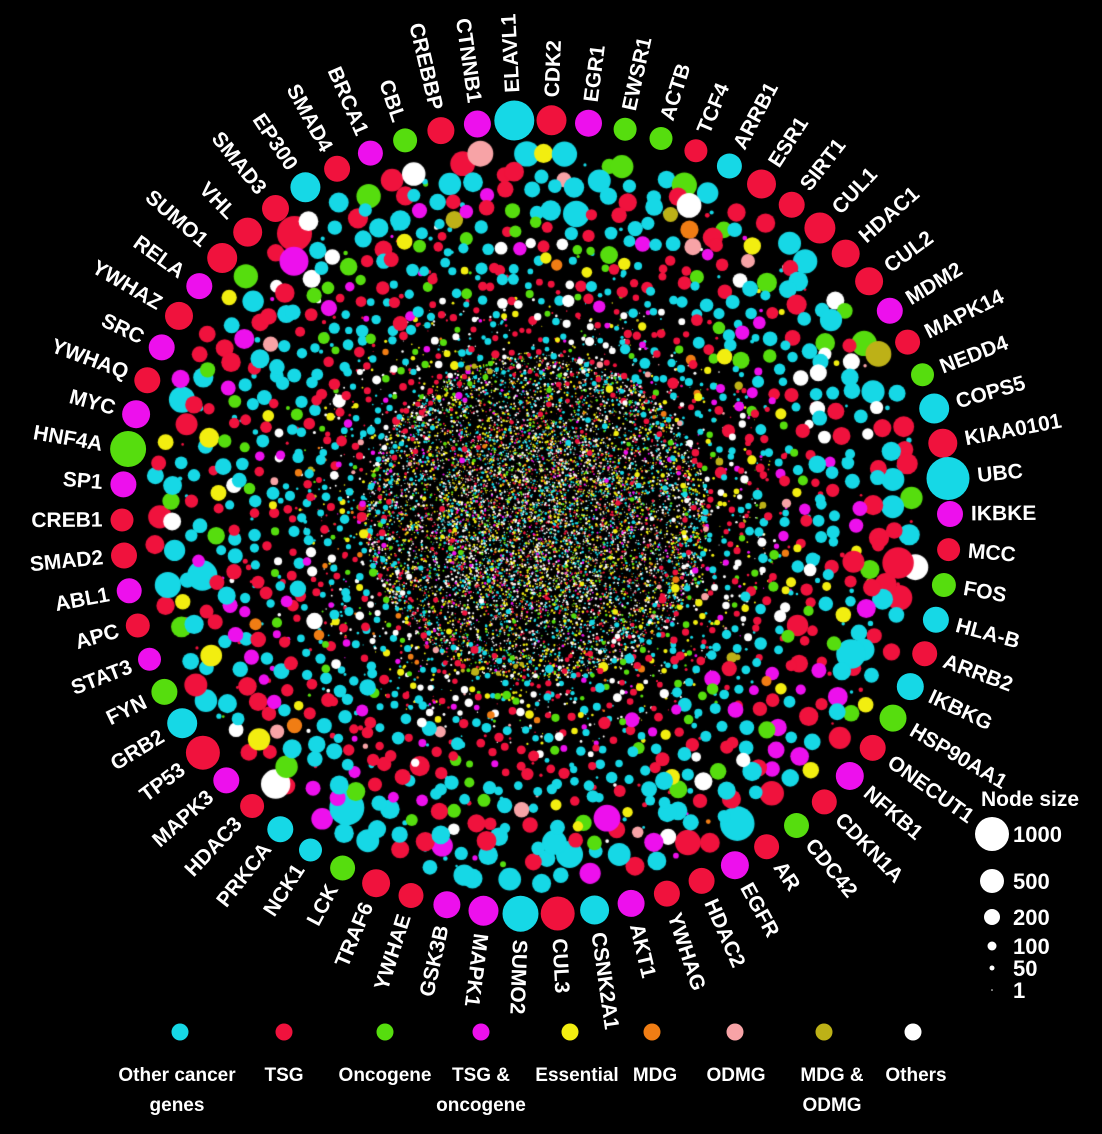  I want to click on gene-label-HNF4A: HNF4A, so click(68, 438).